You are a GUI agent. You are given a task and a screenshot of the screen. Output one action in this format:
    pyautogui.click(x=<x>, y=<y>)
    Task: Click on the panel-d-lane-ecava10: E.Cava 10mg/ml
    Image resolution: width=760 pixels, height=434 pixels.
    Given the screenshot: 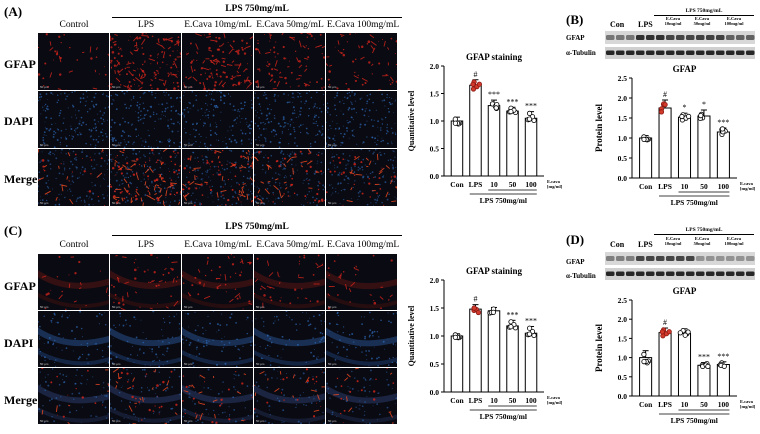 What is the action you would take?
    pyautogui.click(x=673, y=241)
    